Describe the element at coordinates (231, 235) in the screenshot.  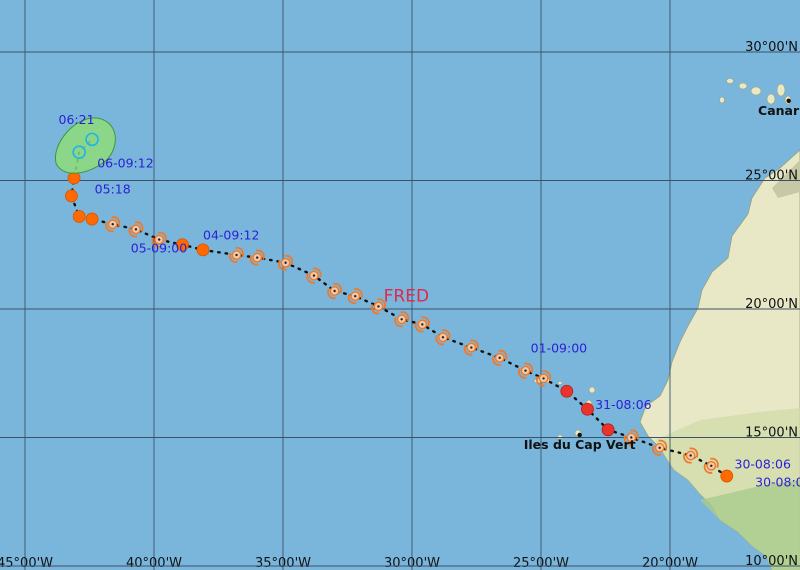
I see `track-time-label: 04-09:12` at that location.